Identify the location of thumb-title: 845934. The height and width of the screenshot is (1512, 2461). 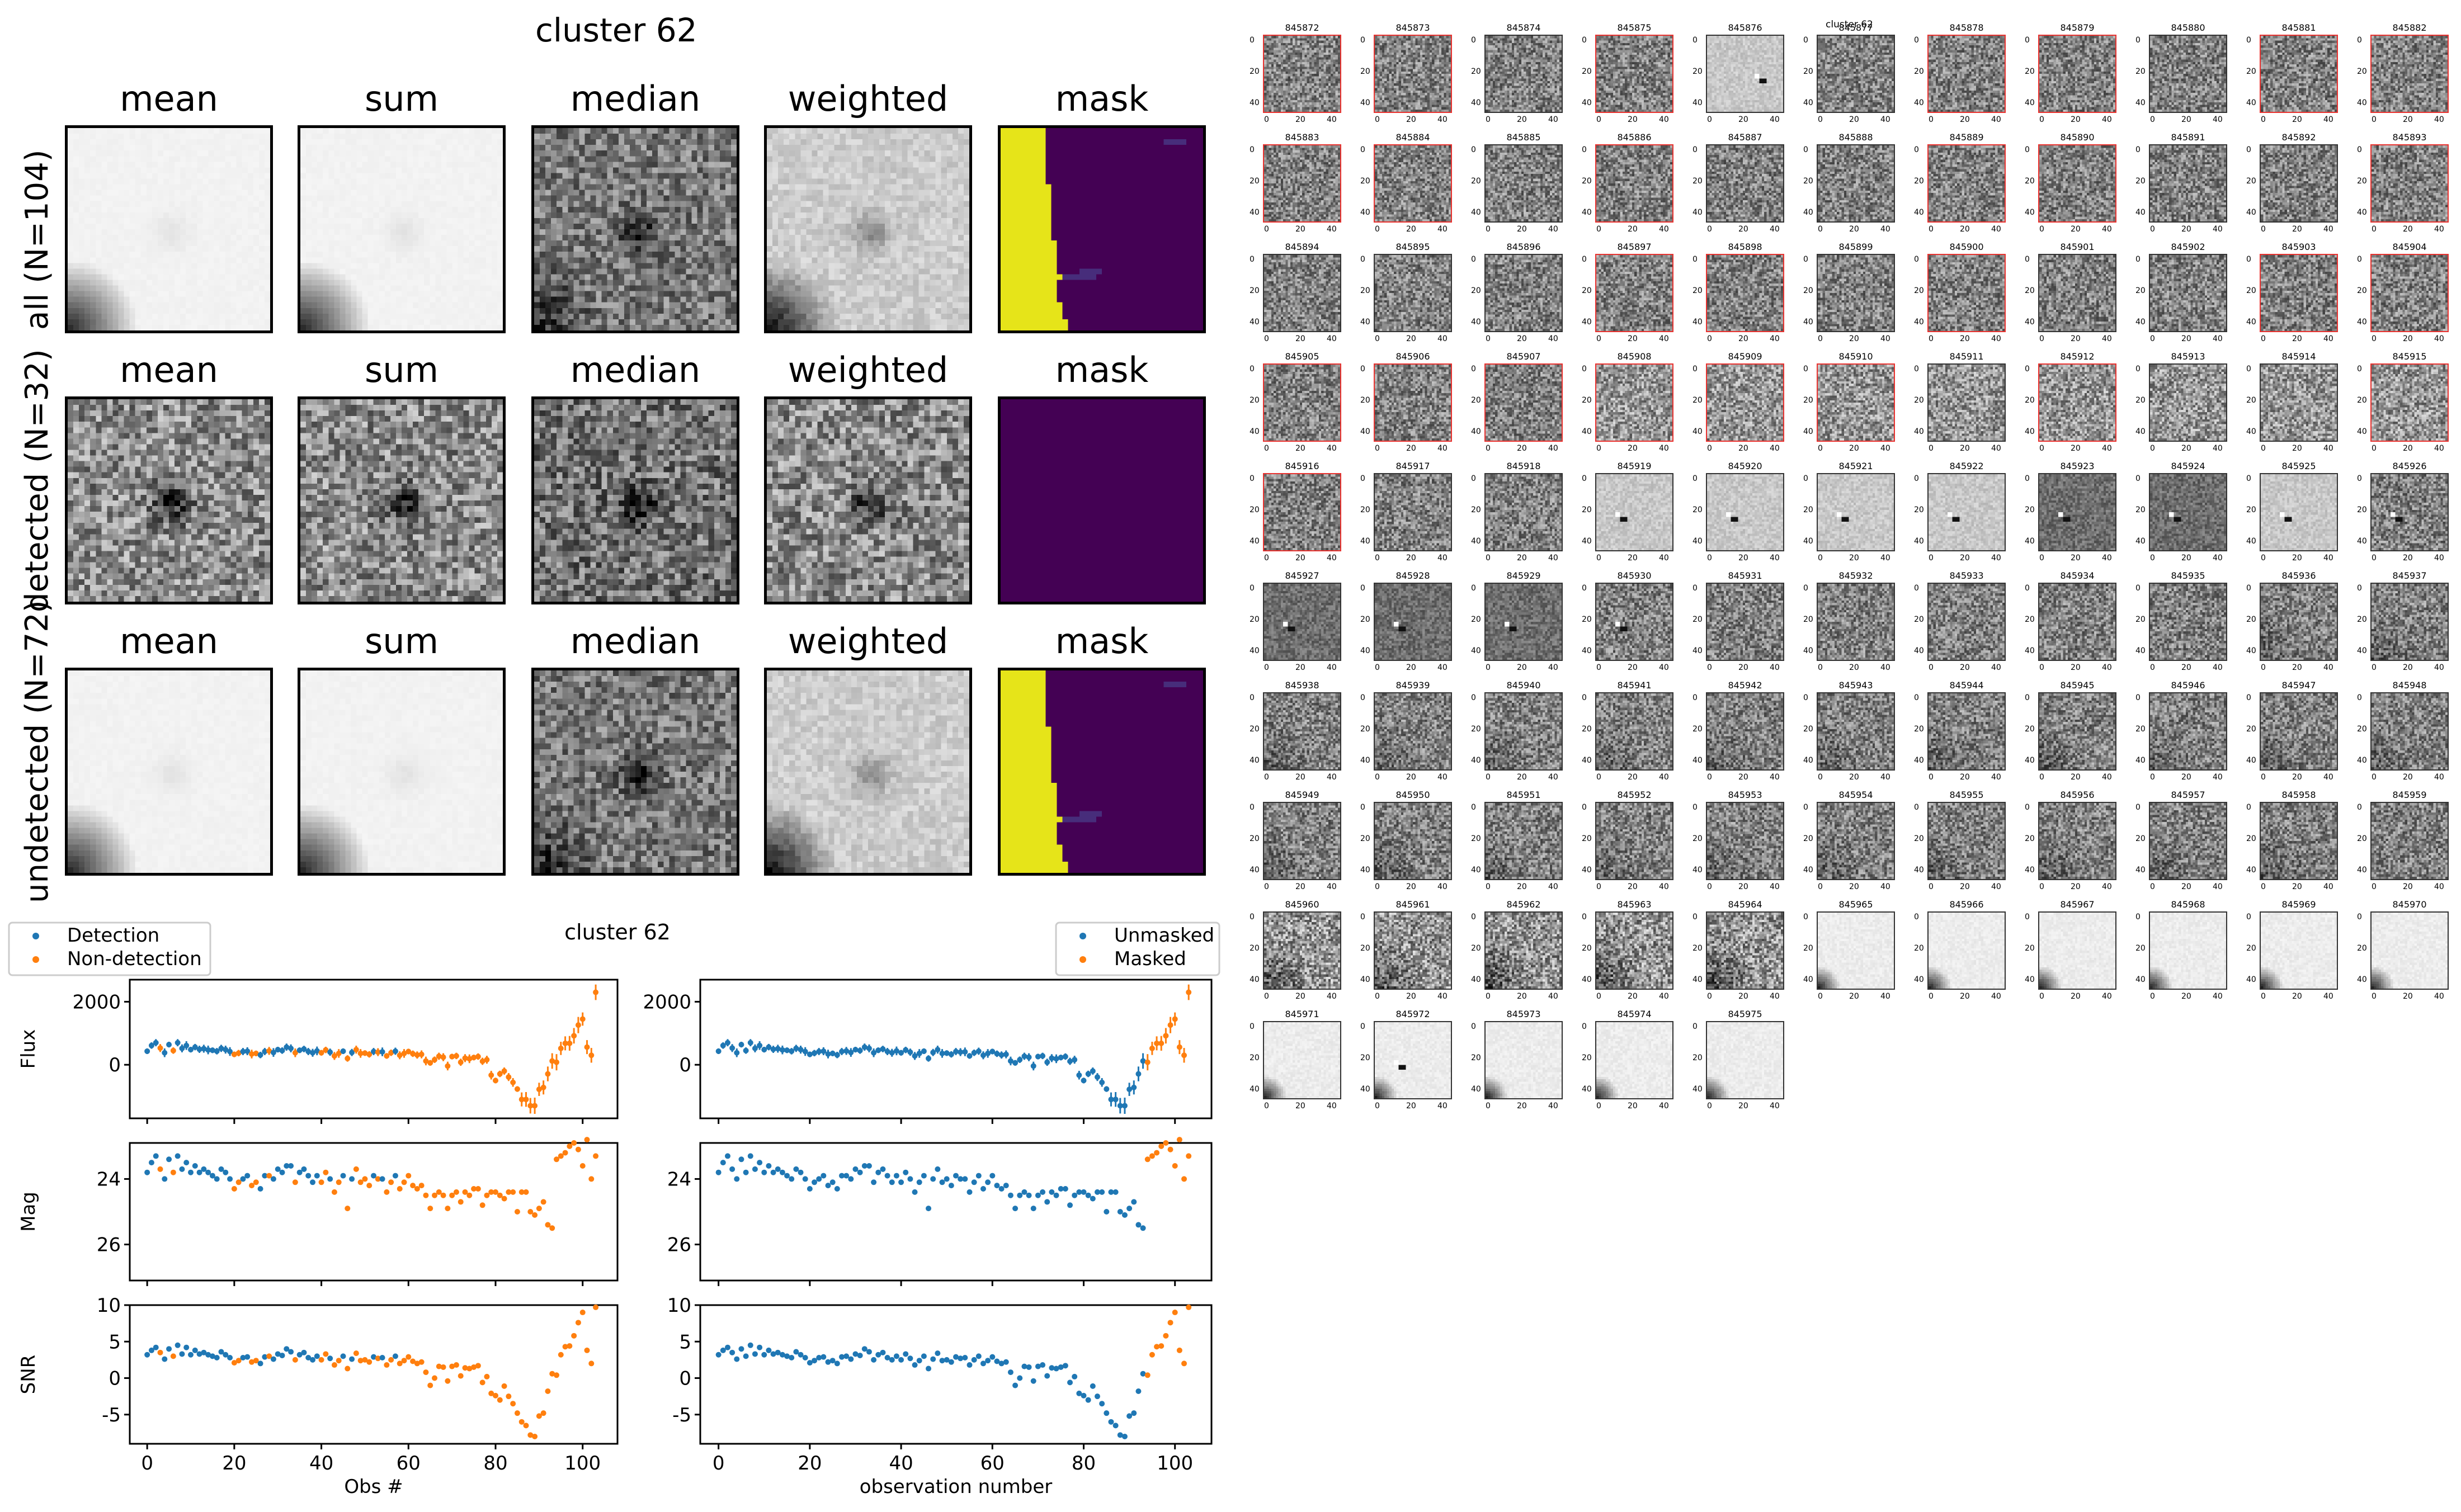
(2077, 575).